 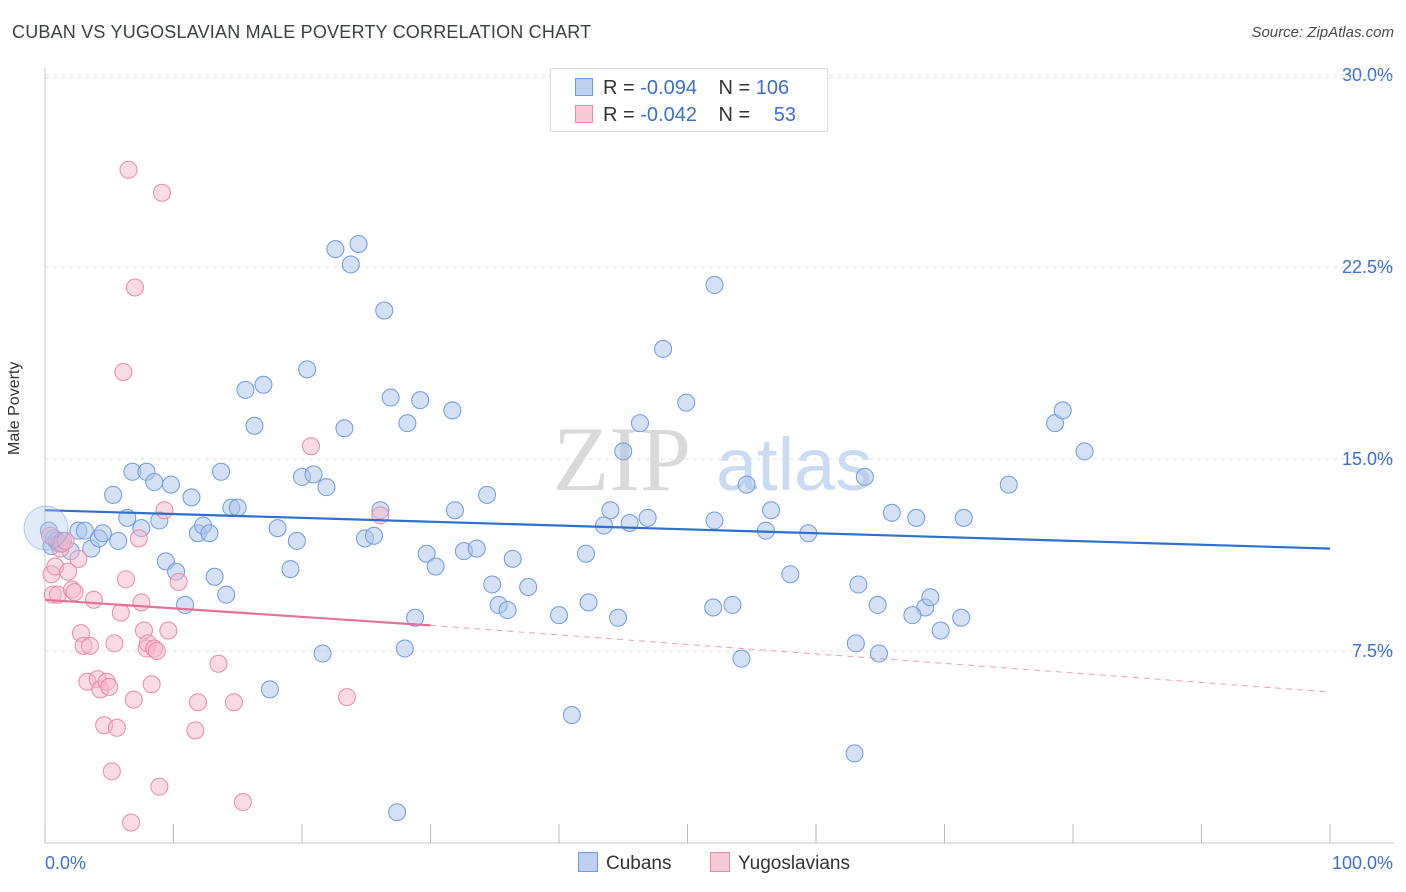 I want to click on bottom-legend-yugoslavians: Yugoslavians, so click(x=780, y=863).